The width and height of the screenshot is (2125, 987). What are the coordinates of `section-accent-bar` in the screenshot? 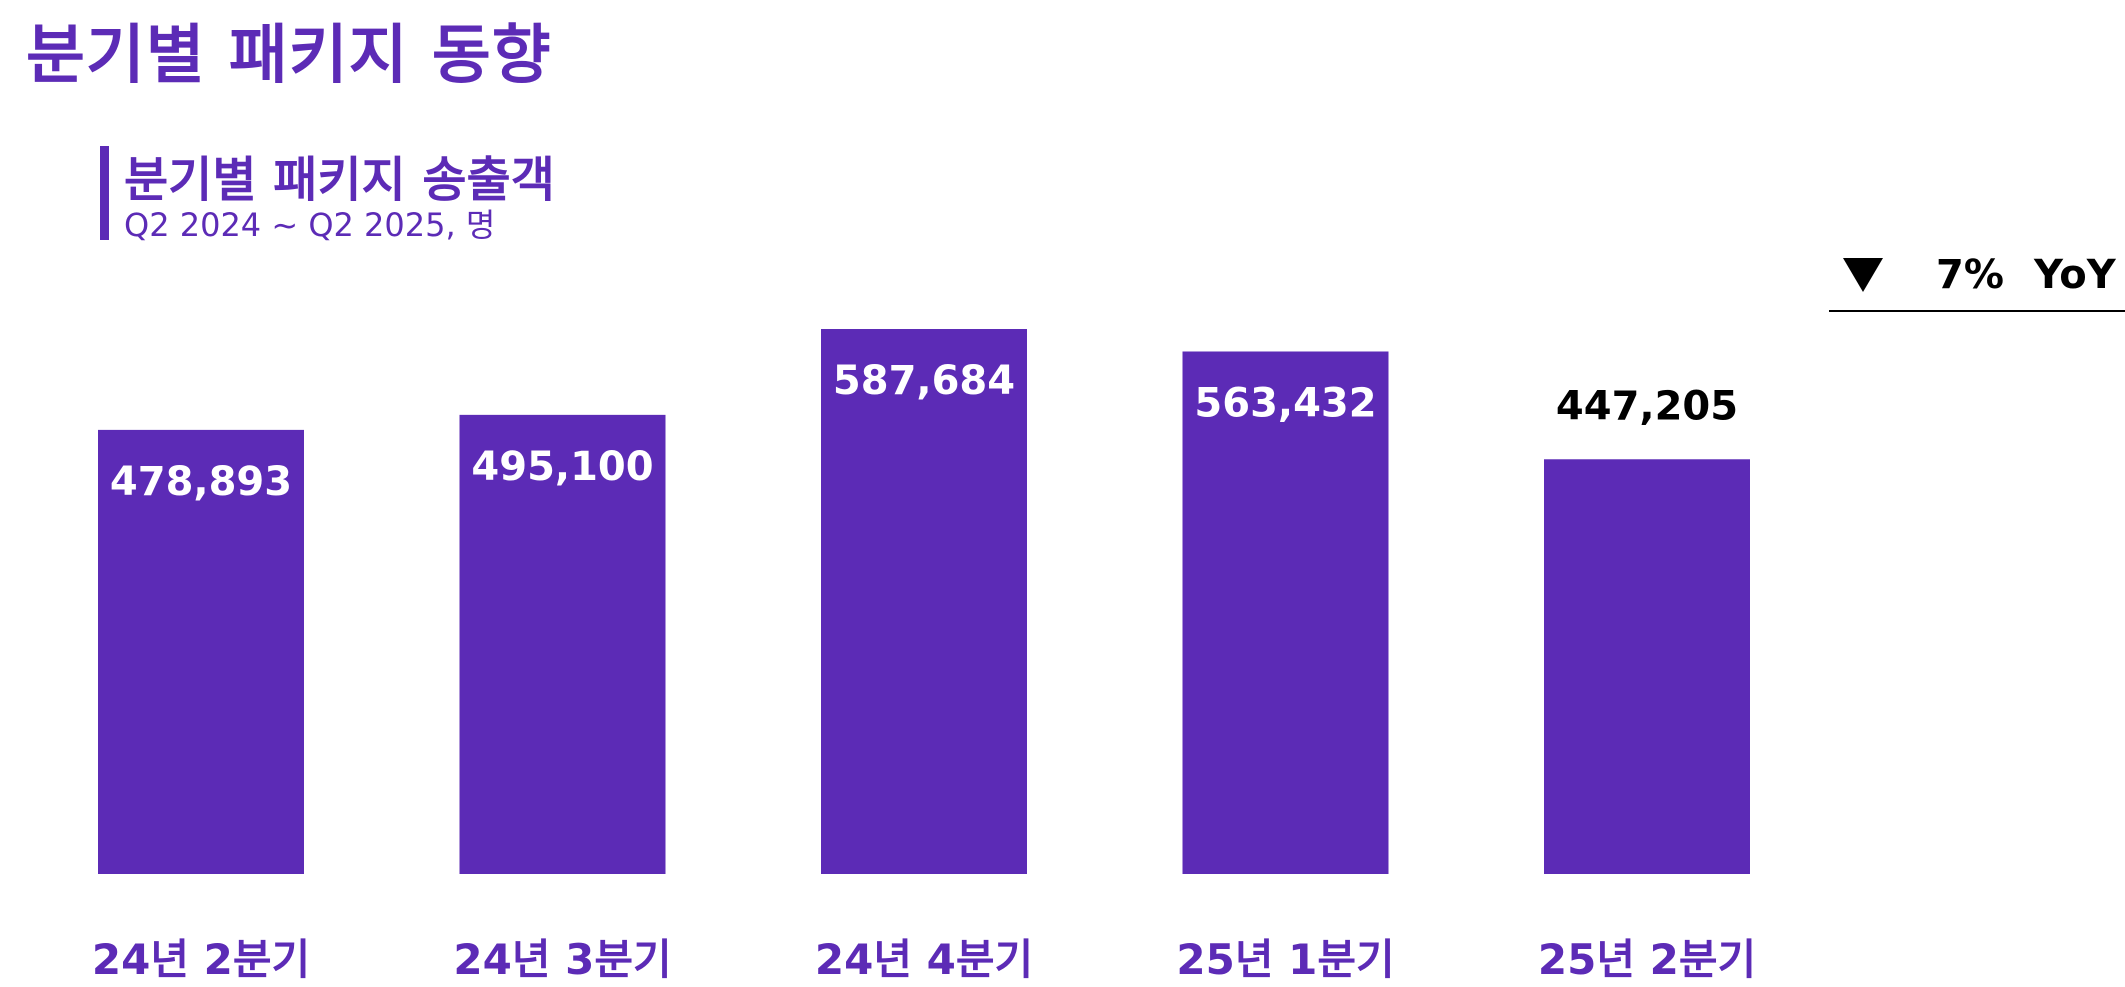 It's located at (104, 193).